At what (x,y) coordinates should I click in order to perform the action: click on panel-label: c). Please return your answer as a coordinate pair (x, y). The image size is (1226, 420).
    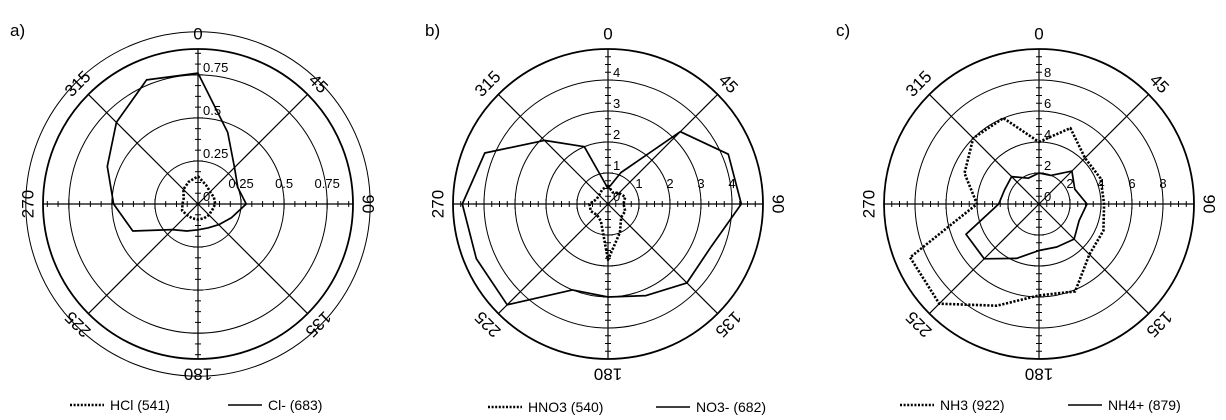
    Looking at the image, I should click on (843, 30).